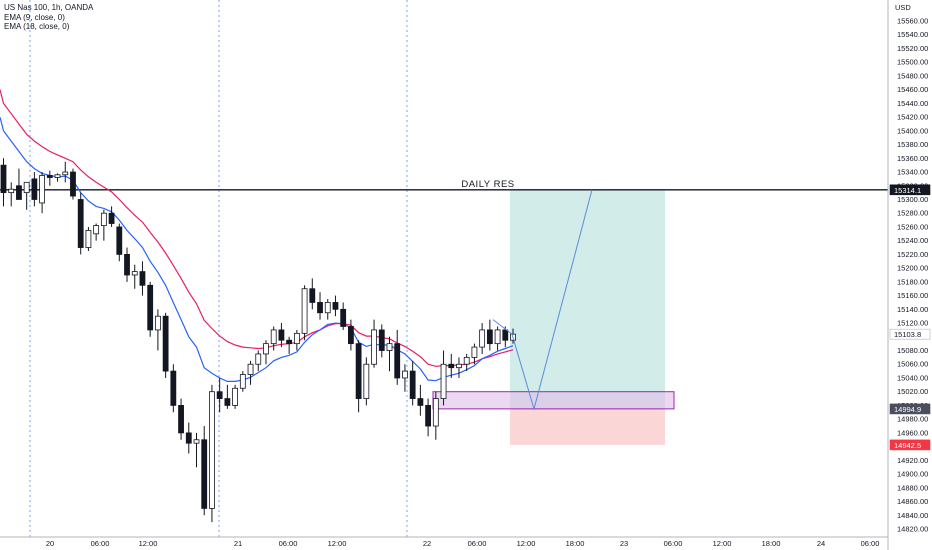 This screenshot has height=550, width=932. I want to click on x-tick-label: 21, so click(238, 543).